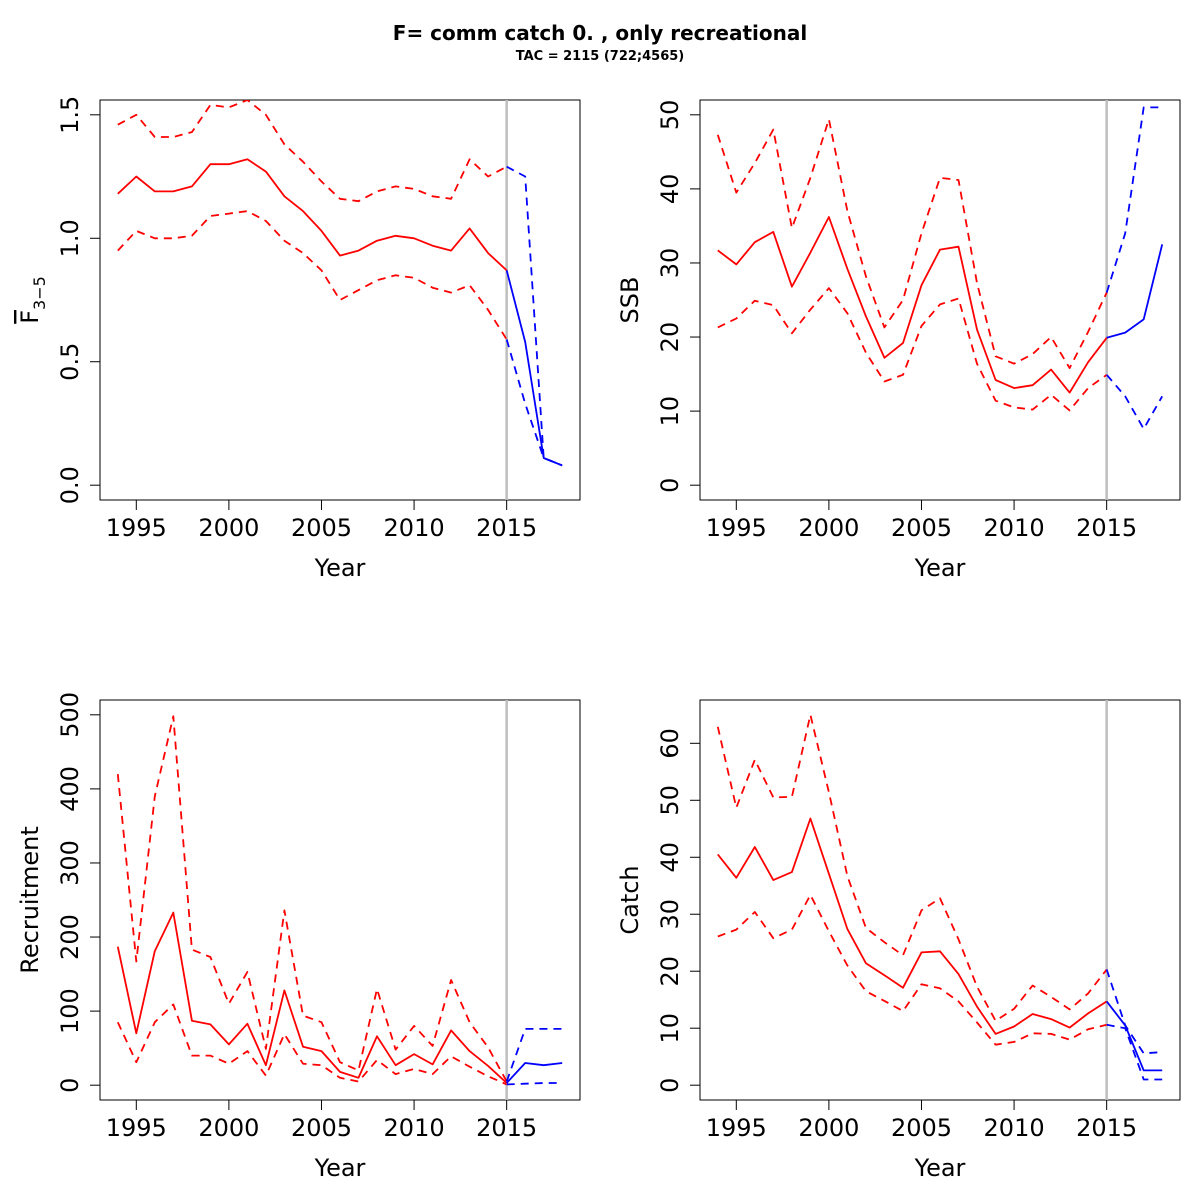 This screenshot has height=1200, width=1200. What do you see at coordinates (70, 485) in the screenshot?
I see `y-tick-label: 0.0` at bounding box center [70, 485].